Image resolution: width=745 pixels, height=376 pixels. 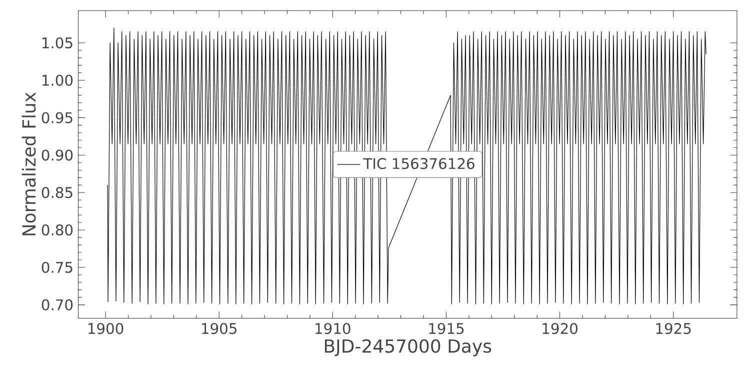 What do you see at coordinates (219, 328) in the screenshot?
I see `x-tick-label: 1905` at bounding box center [219, 328].